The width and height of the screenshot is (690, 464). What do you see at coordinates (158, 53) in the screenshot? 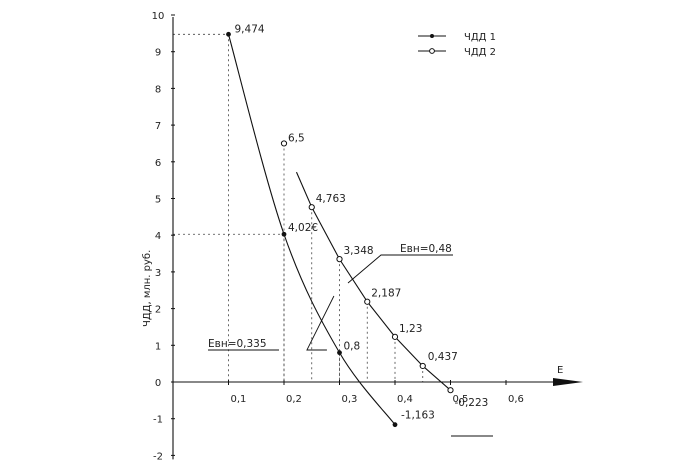
I see `y-tick-label: 9` at bounding box center [158, 53].